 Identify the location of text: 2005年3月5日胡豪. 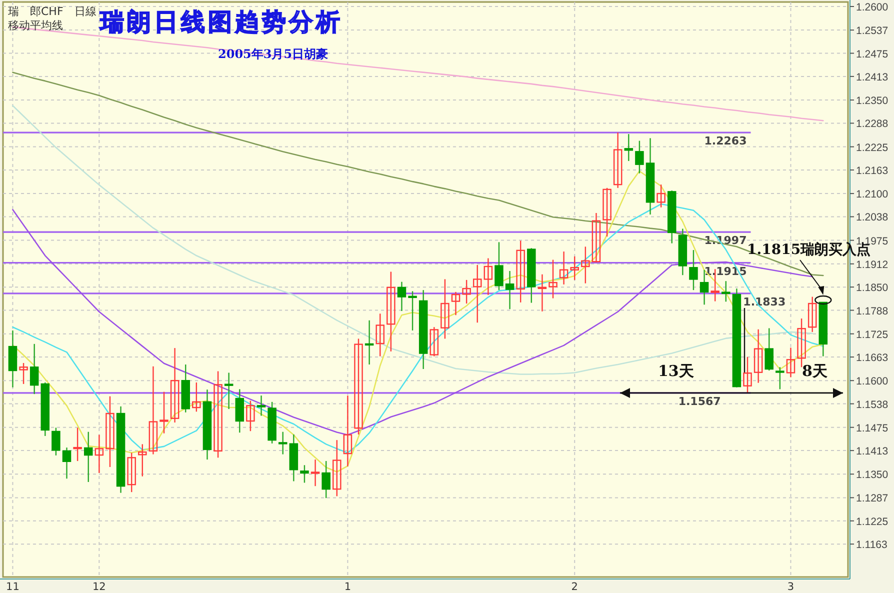
(273, 54).